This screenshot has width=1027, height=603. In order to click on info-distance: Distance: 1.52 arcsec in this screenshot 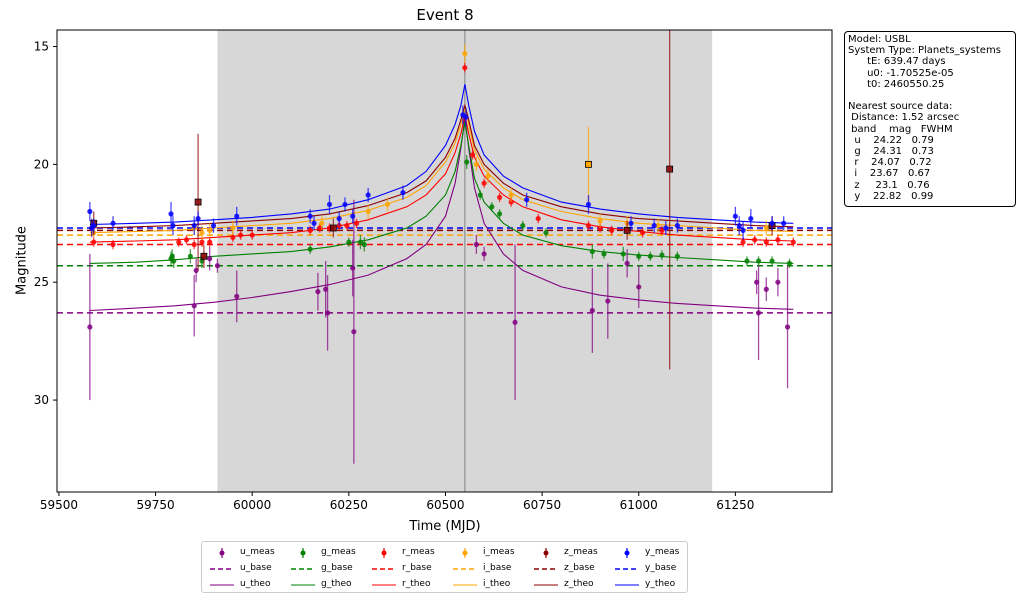, I will do `click(904, 118)`.